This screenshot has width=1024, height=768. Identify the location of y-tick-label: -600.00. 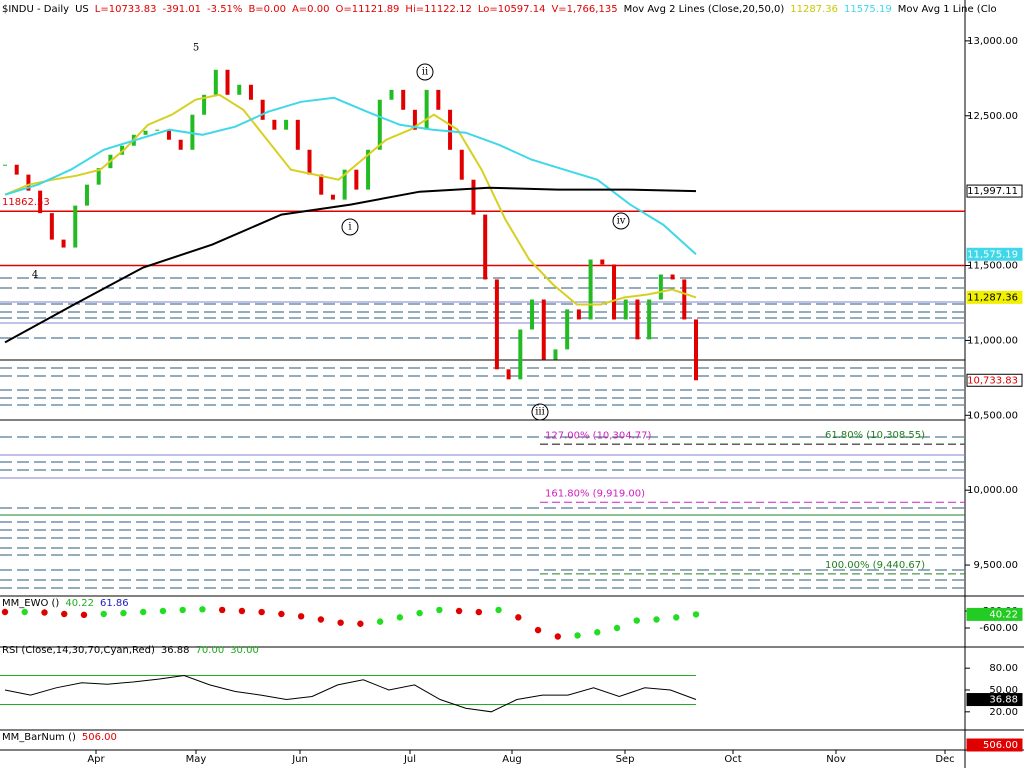
(998, 628).